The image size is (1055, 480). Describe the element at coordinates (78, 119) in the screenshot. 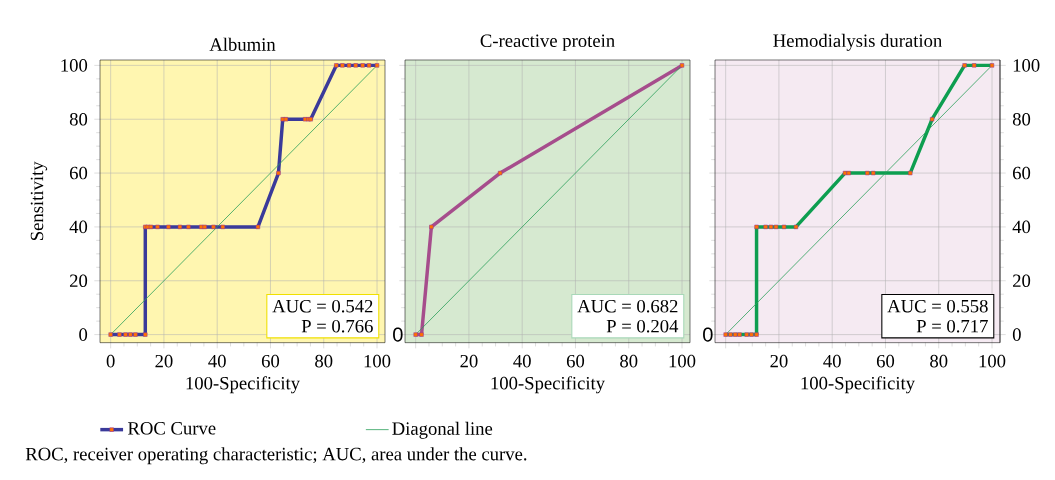

I see `y-tick-label: 80` at that location.